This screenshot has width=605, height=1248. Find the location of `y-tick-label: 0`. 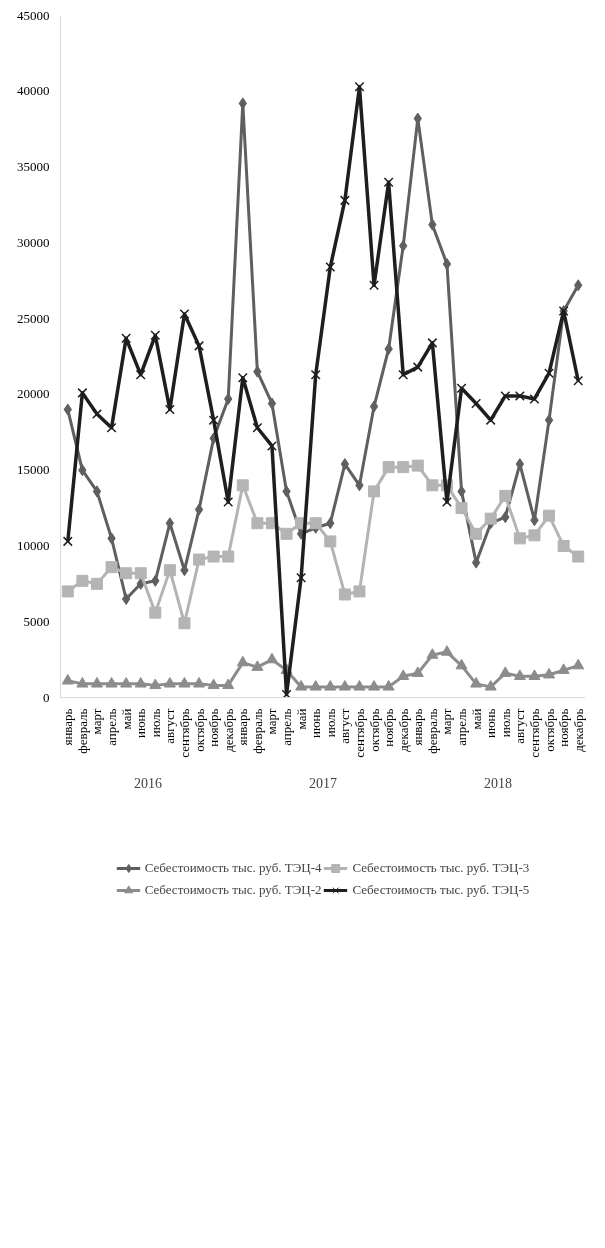

y-tick-label: 0 is located at coordinates (46, 697).